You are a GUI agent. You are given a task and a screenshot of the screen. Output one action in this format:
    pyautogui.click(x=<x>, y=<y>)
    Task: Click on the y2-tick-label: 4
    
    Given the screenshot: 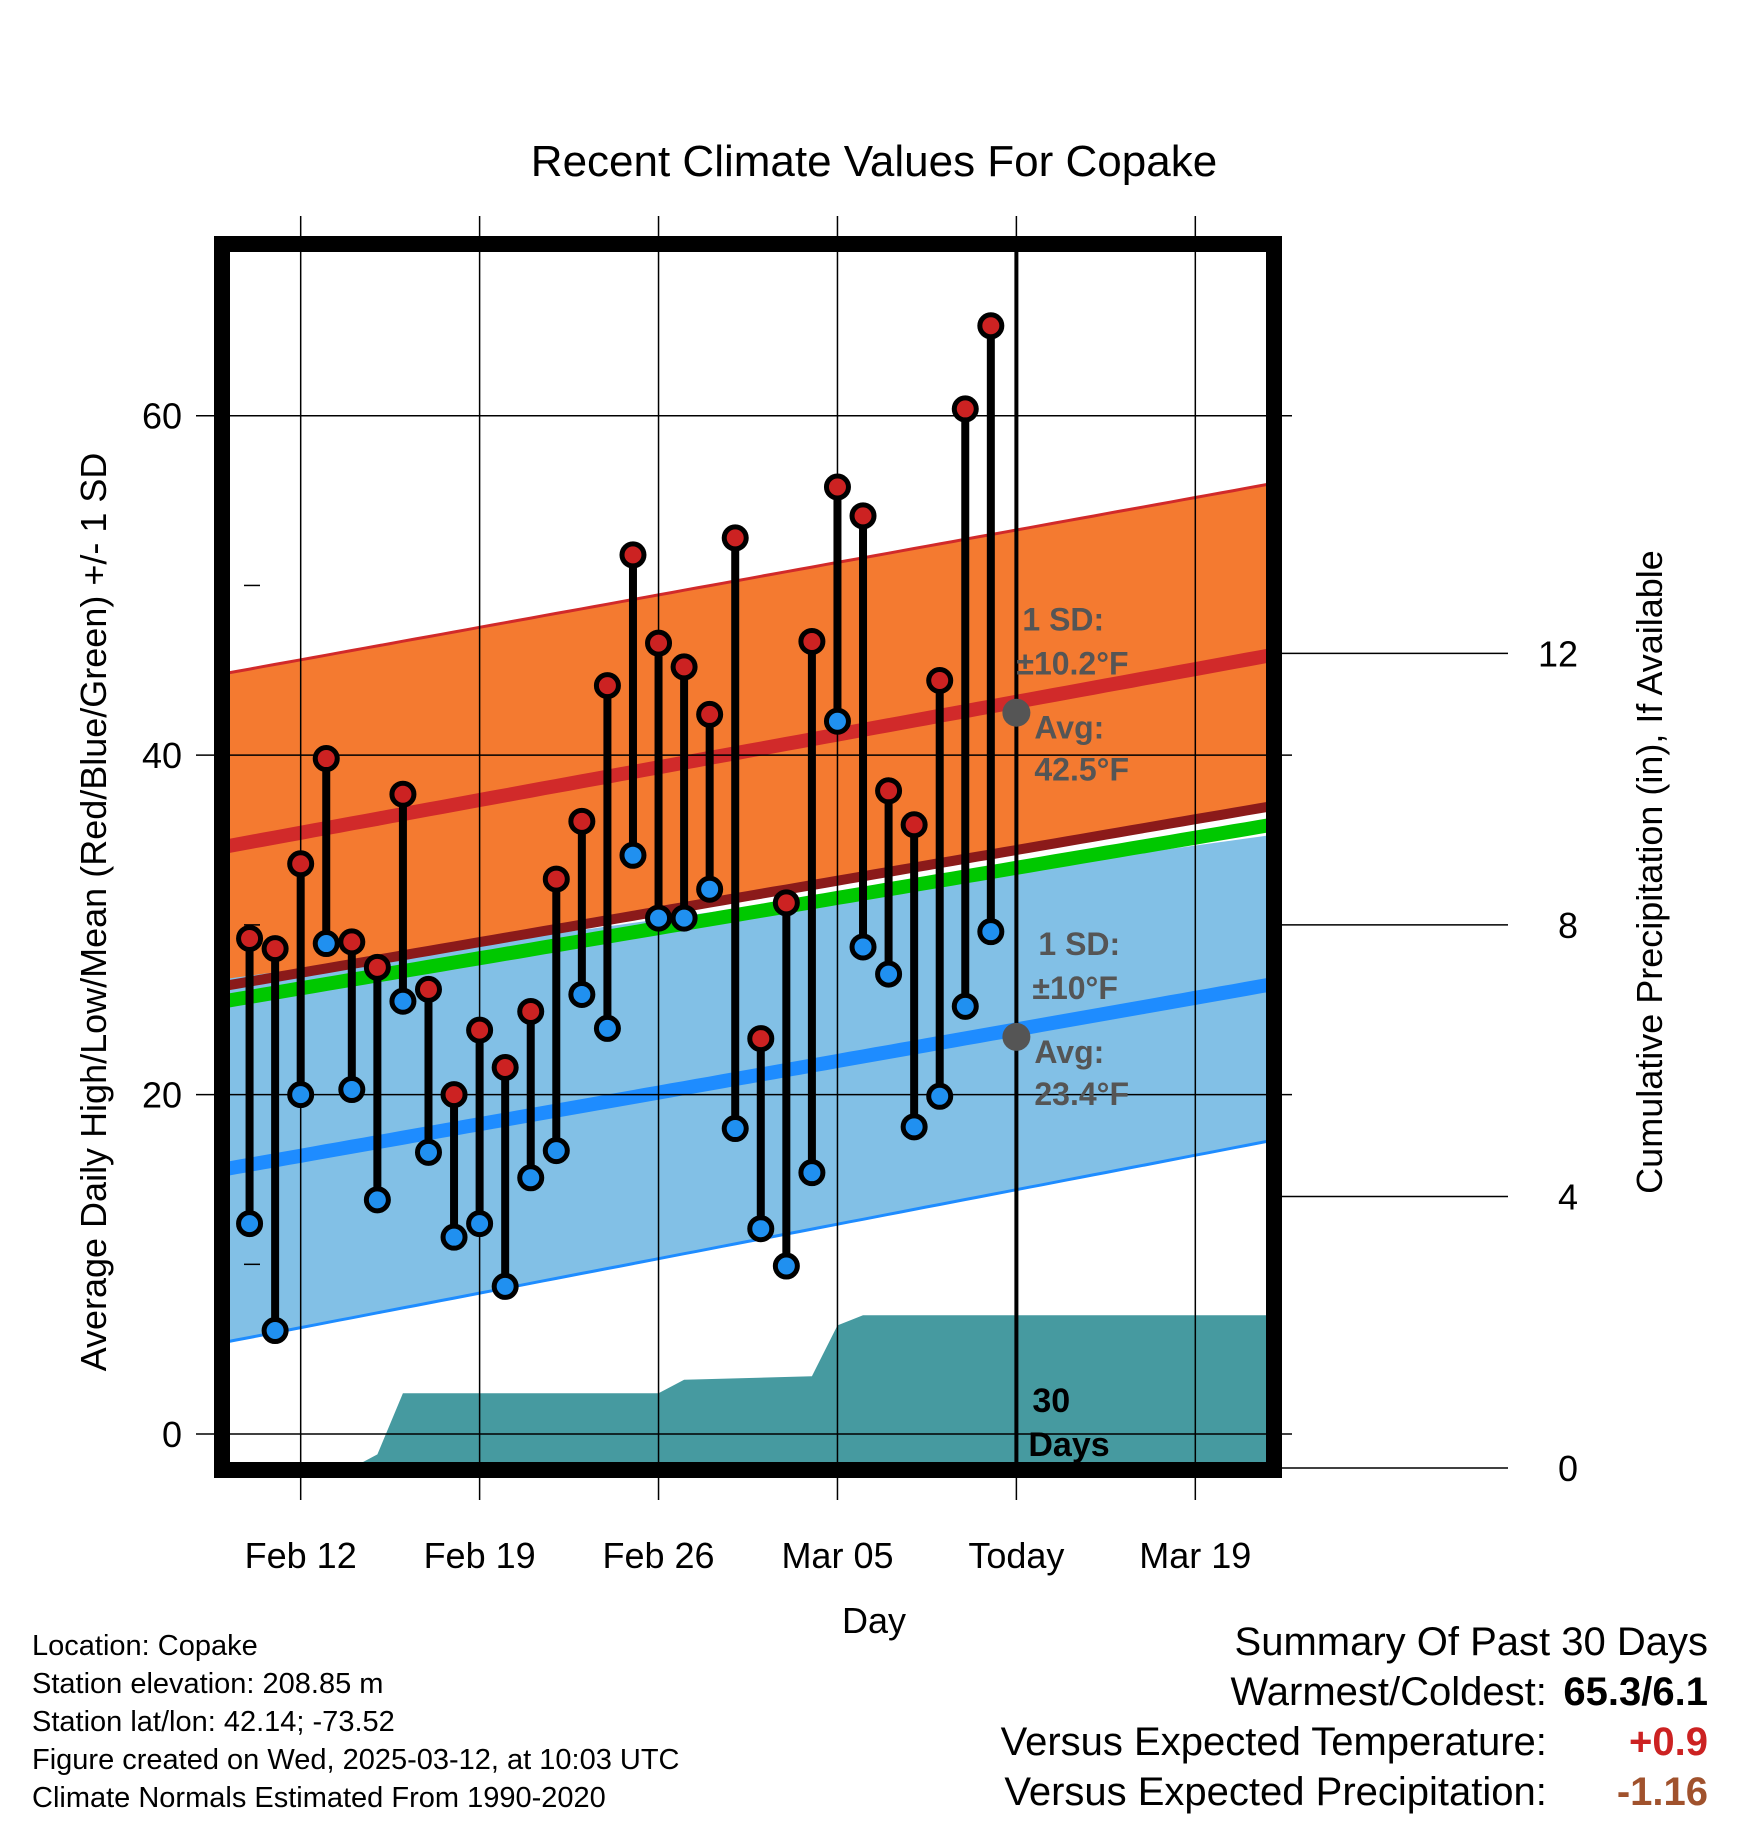 What is the action you would take?
    pyautogui.click(x=1568, y=1196)
    